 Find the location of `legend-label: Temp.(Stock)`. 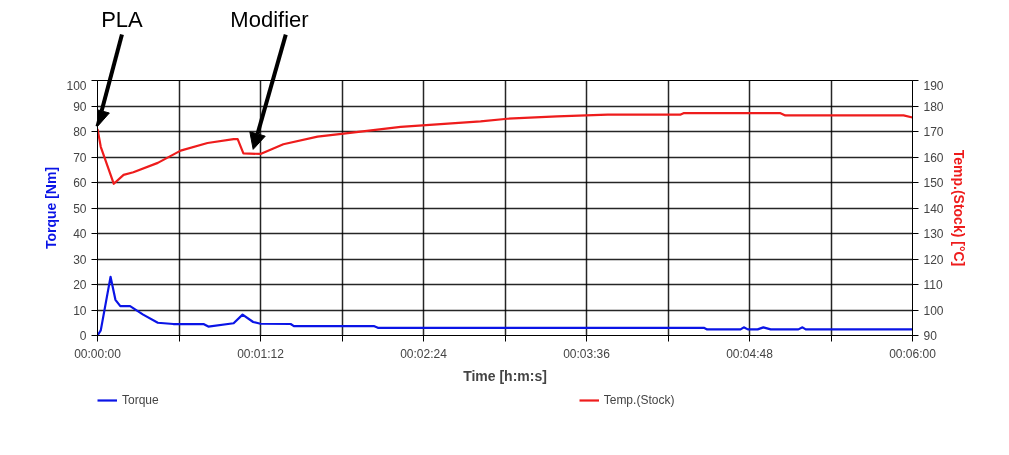

legend-label: Temp.(Stock) is located at coordinates (639, 400).